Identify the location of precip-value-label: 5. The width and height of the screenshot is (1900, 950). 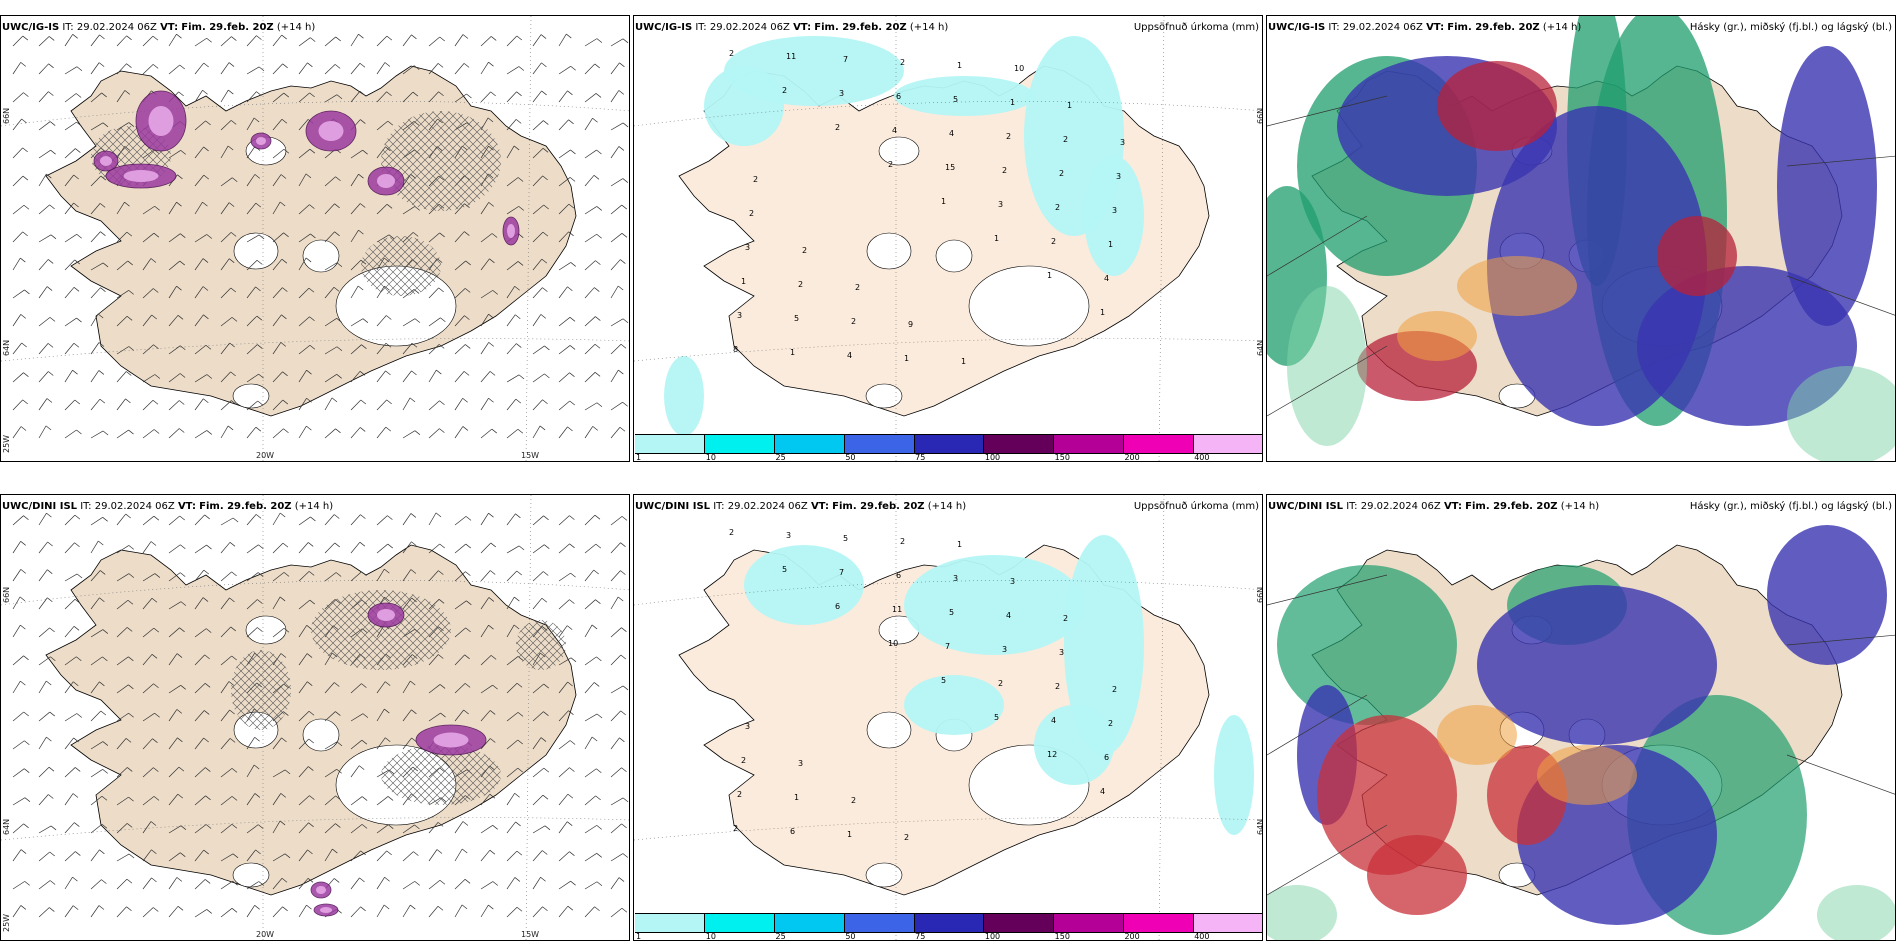
(951, 612).